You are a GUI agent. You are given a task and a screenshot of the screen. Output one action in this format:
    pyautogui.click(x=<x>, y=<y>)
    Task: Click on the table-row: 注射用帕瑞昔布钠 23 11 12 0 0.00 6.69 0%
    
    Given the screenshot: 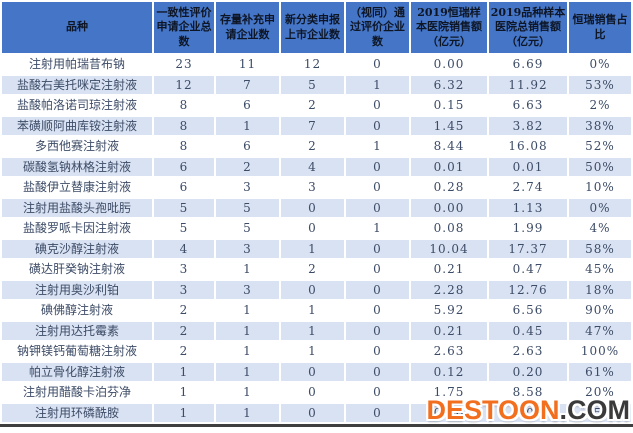 What is the action you would take?
    pyautogui.click(x=316, y=64)
    